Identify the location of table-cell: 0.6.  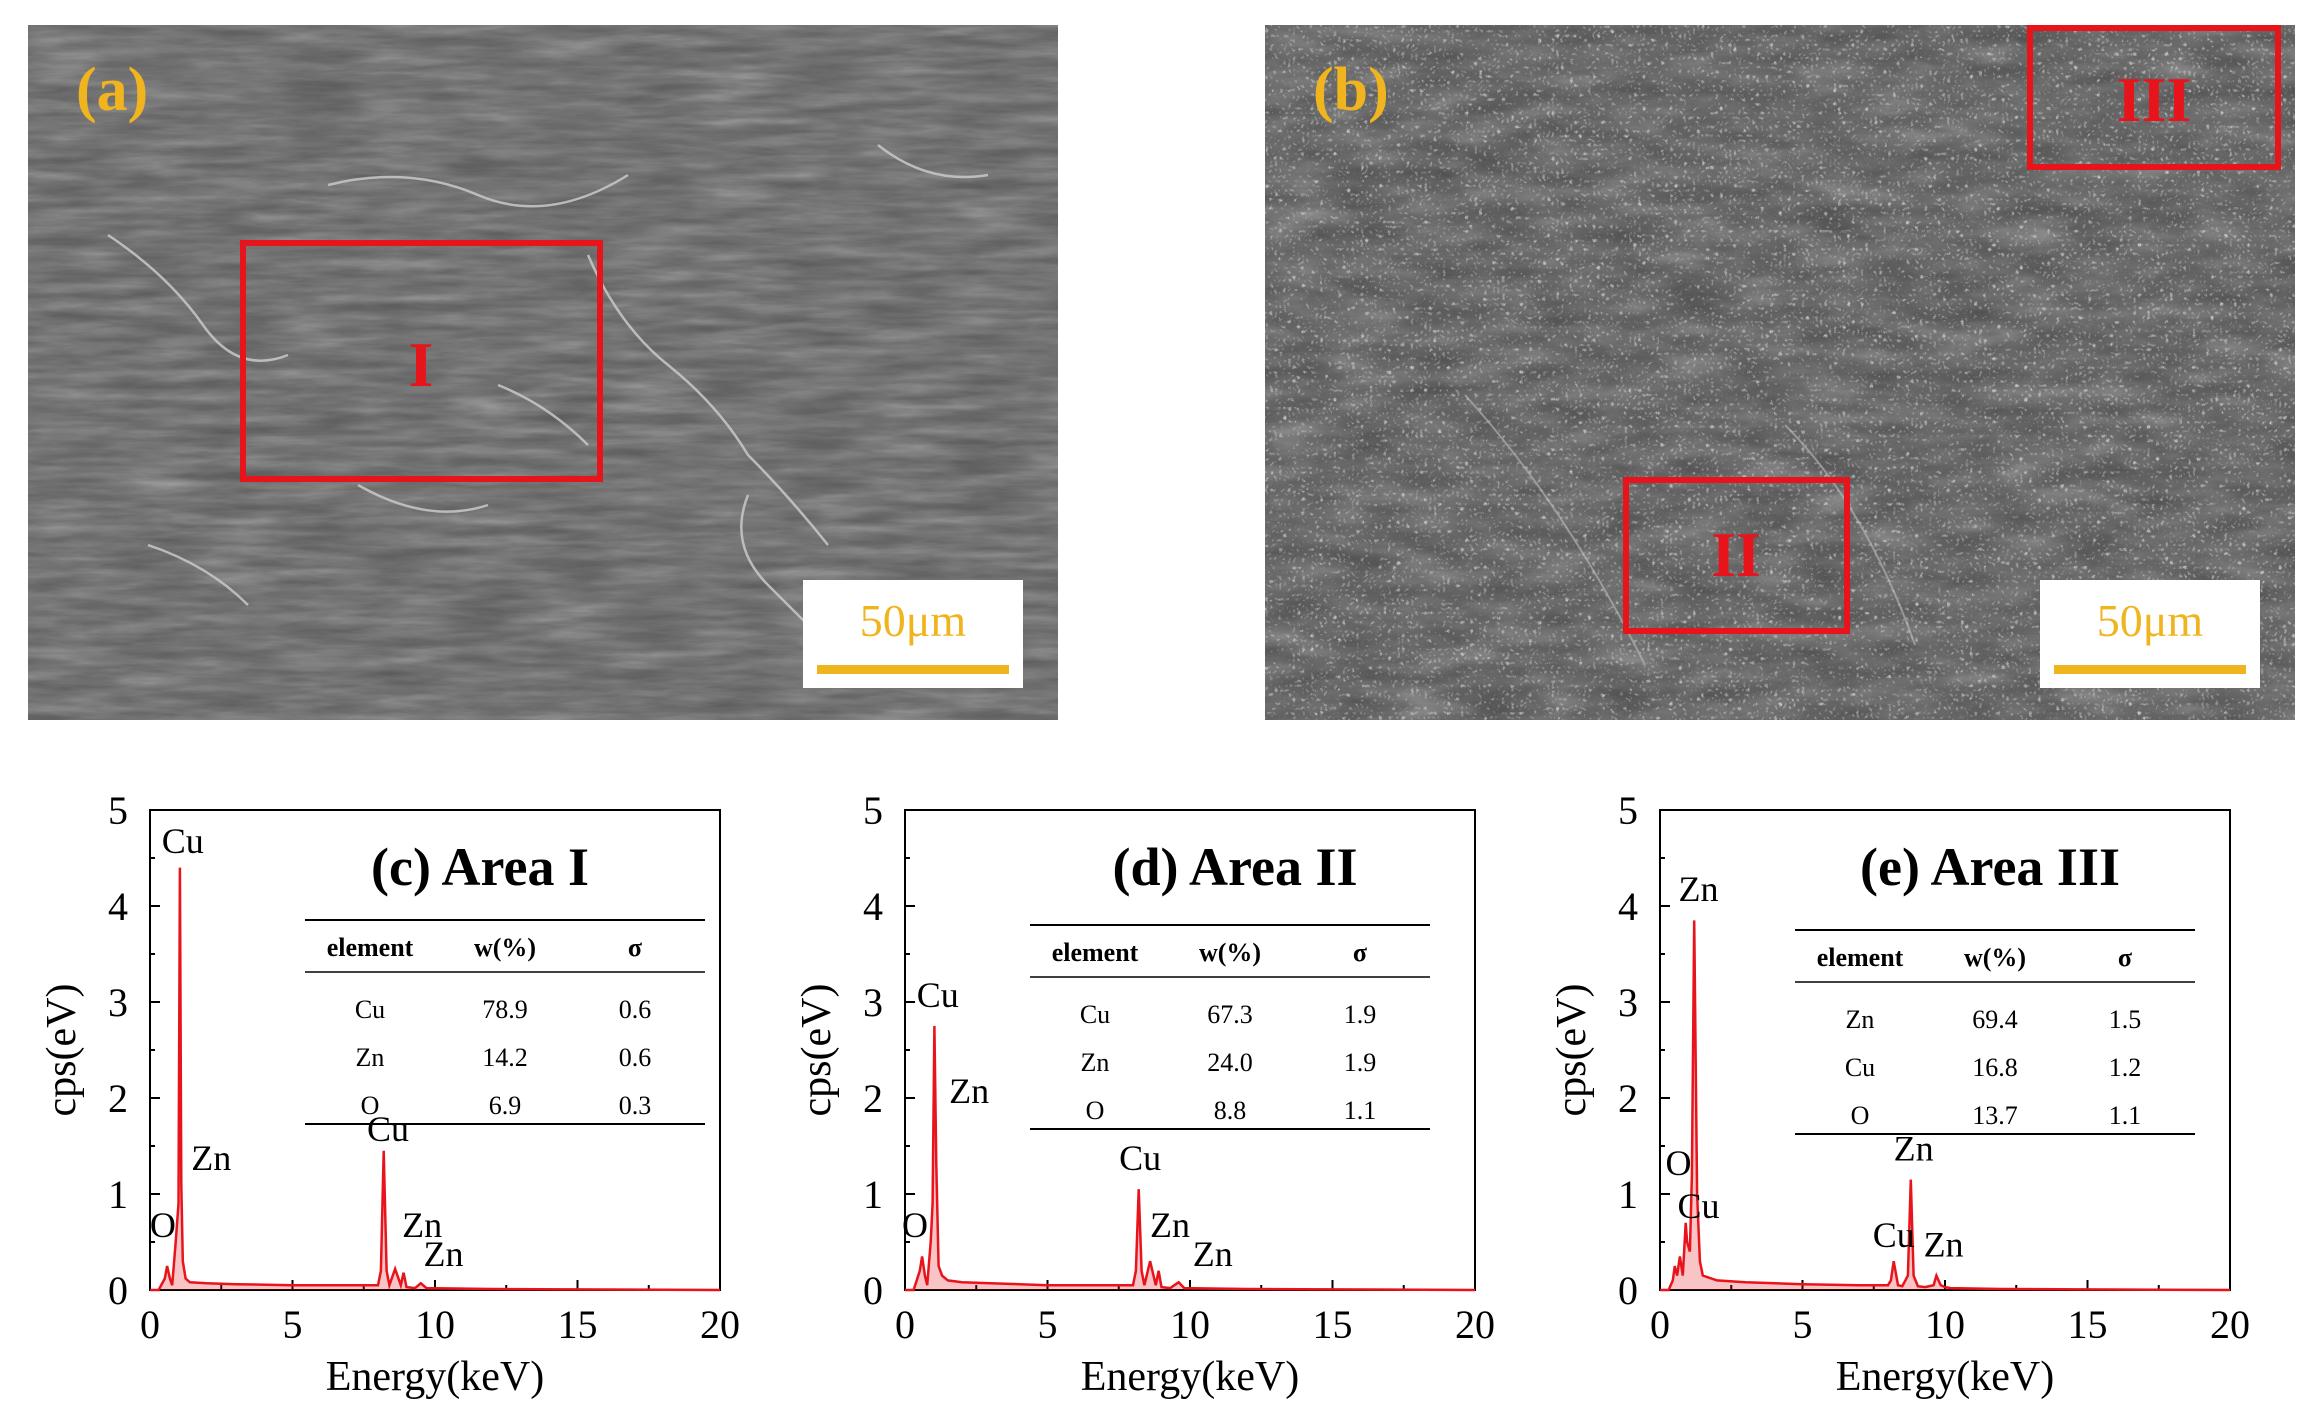
(635, 1057).